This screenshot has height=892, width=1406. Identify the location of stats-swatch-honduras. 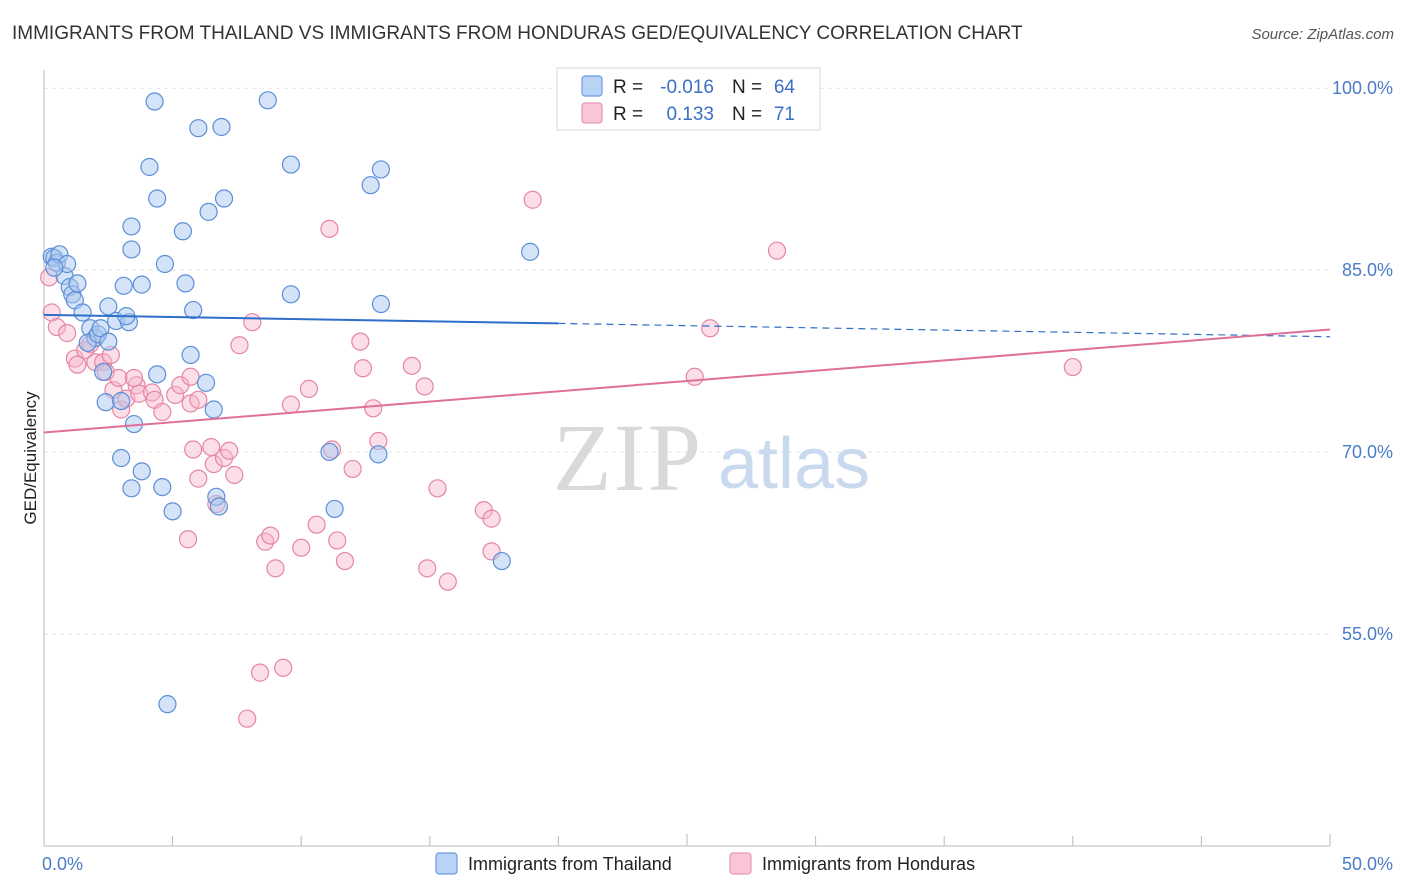
(592, 113).